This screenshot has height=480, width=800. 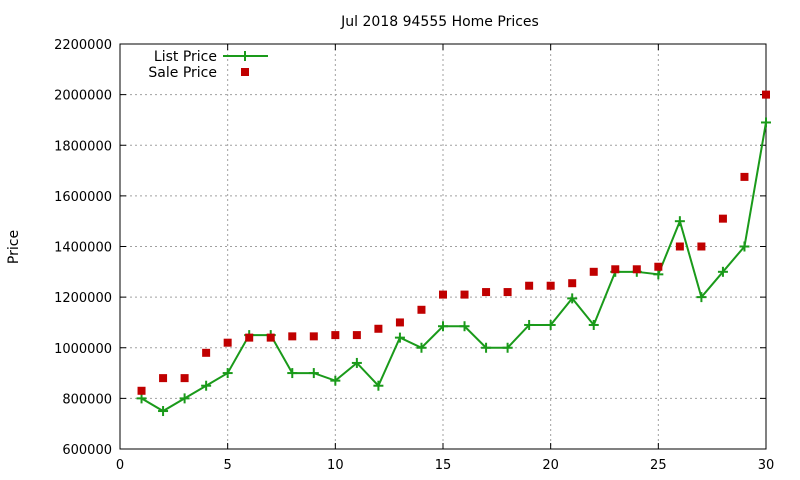 I want to click on x-tick-label: 25, so click(x=658, y=465).